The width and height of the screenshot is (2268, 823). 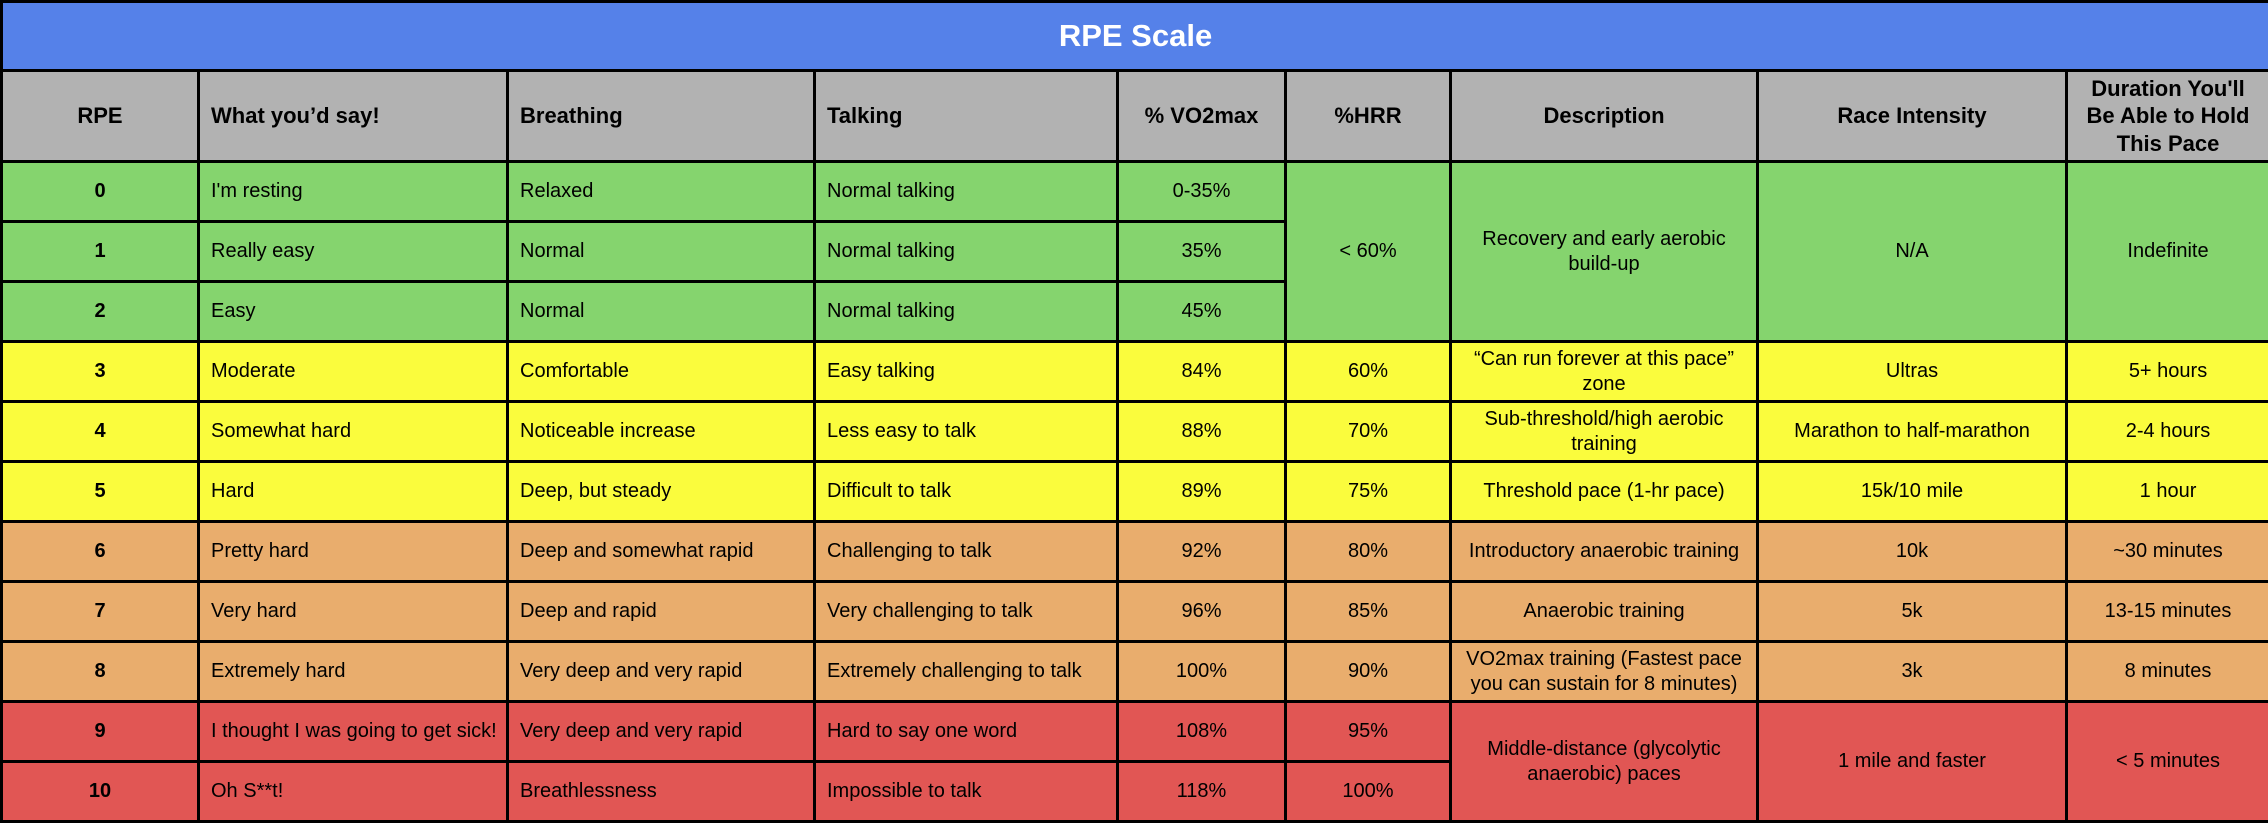 I want to click on cell-breathing: Deep and somewhat rapid, so click(x=661, y=552).